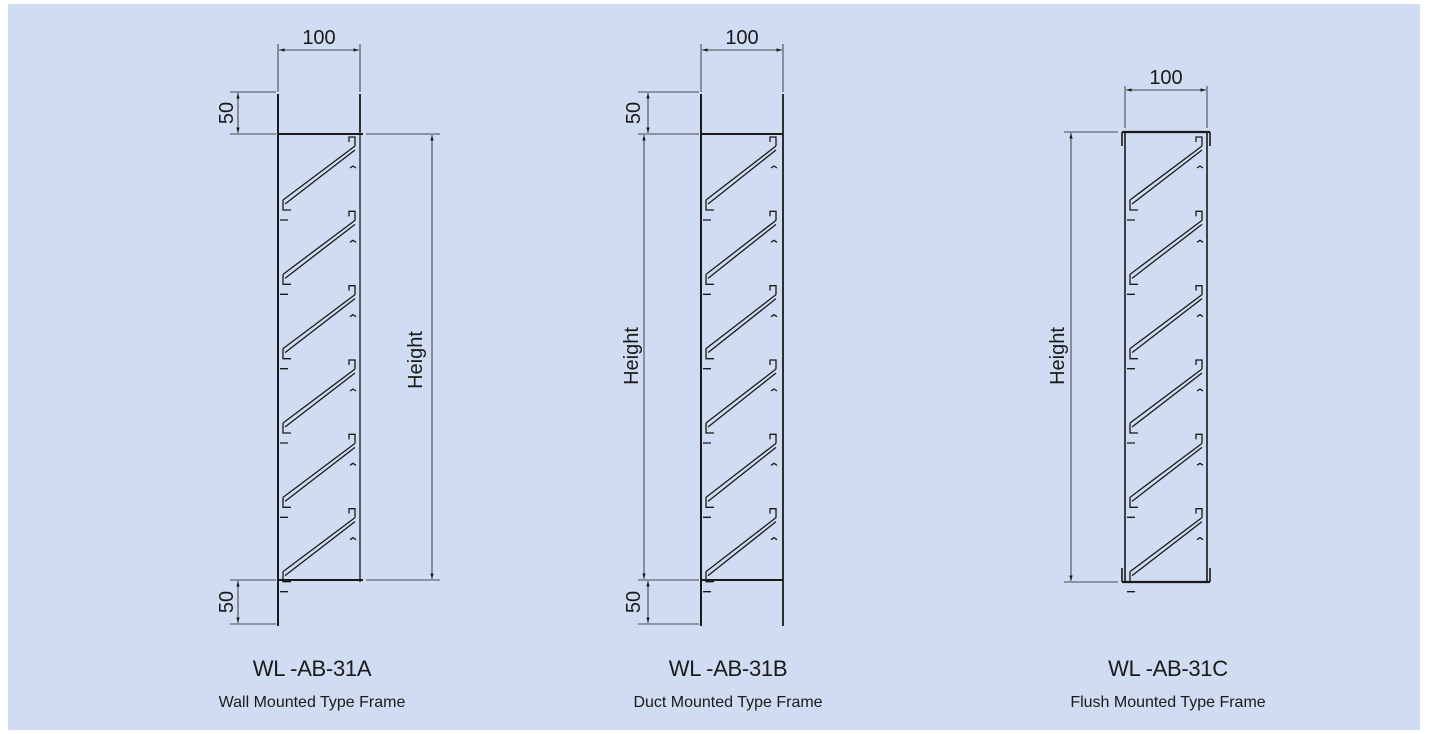 The width and height of the screenshot is (1431, 734). What do you see at coordinates (1168, 702) in the screenshot?
I see `variant-c-title: Flush Mounted Type Frame` at bounding box center [1168, 702].